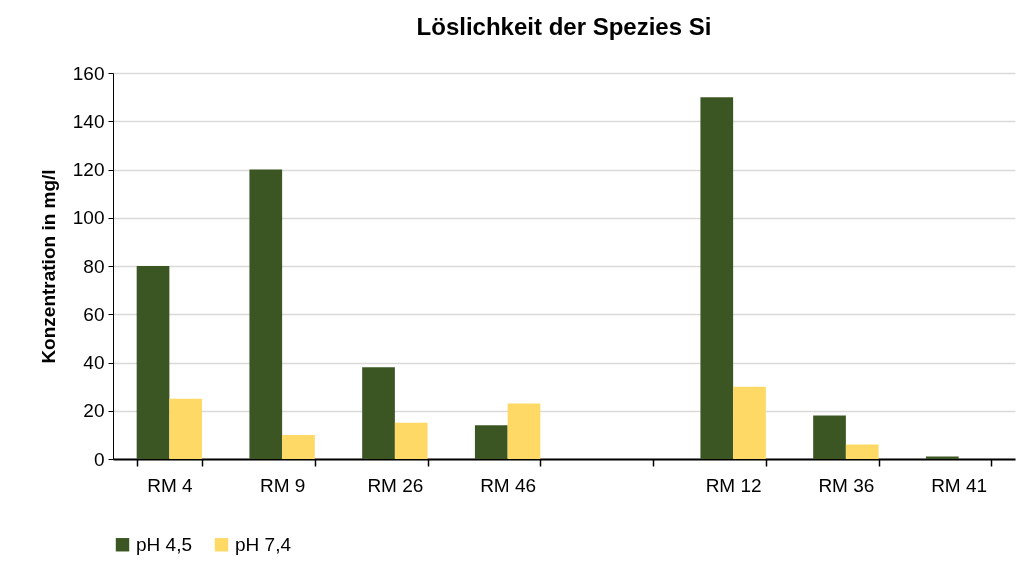 This screenshot has width=1021, height=565. What do you see at coordinates (282, 485) in the screenshot?
I see `x-tick-label: RM 9` at bounding box center [282, 485].